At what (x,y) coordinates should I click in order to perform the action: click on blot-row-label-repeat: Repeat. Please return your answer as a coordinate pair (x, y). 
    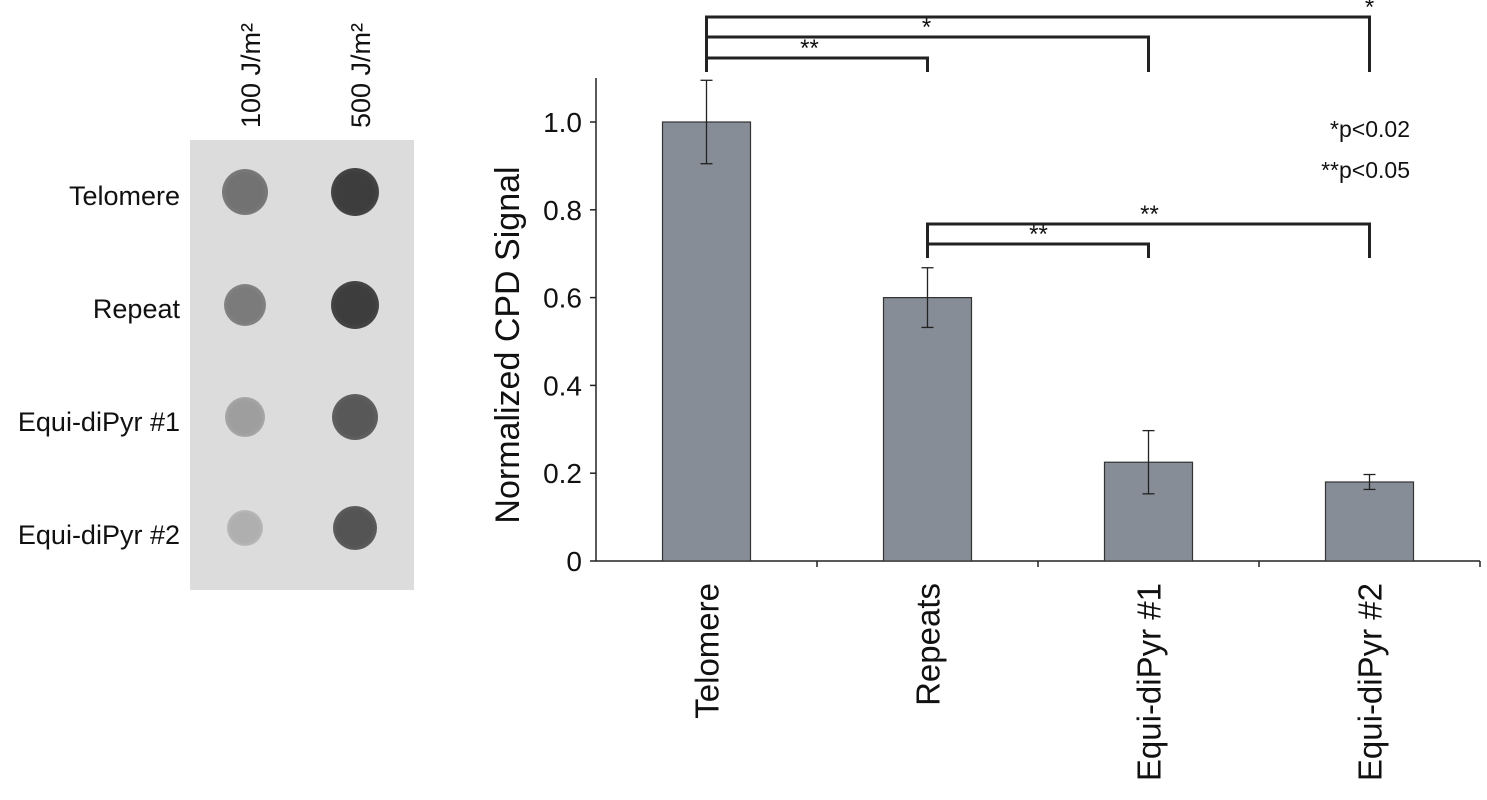
    Looking at the image, I should click on (136, 309).